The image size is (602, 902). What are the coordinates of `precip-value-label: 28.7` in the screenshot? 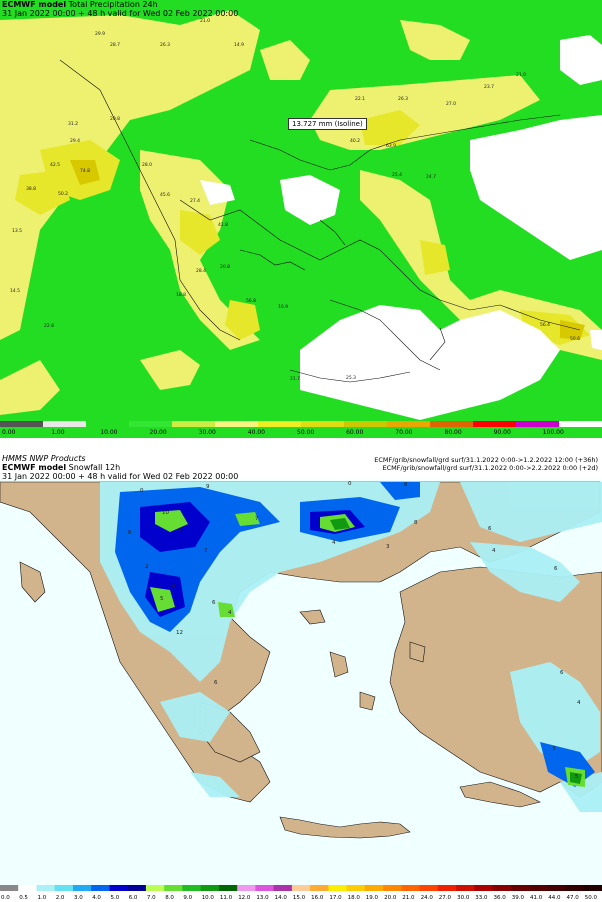 It's located at (115, 45).